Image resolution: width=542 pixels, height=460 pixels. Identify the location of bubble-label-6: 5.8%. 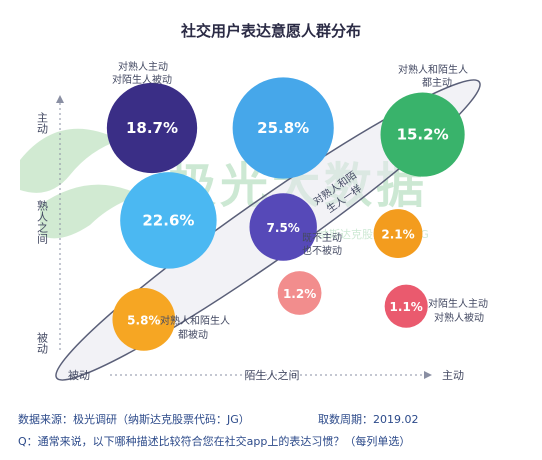
(143, 320).